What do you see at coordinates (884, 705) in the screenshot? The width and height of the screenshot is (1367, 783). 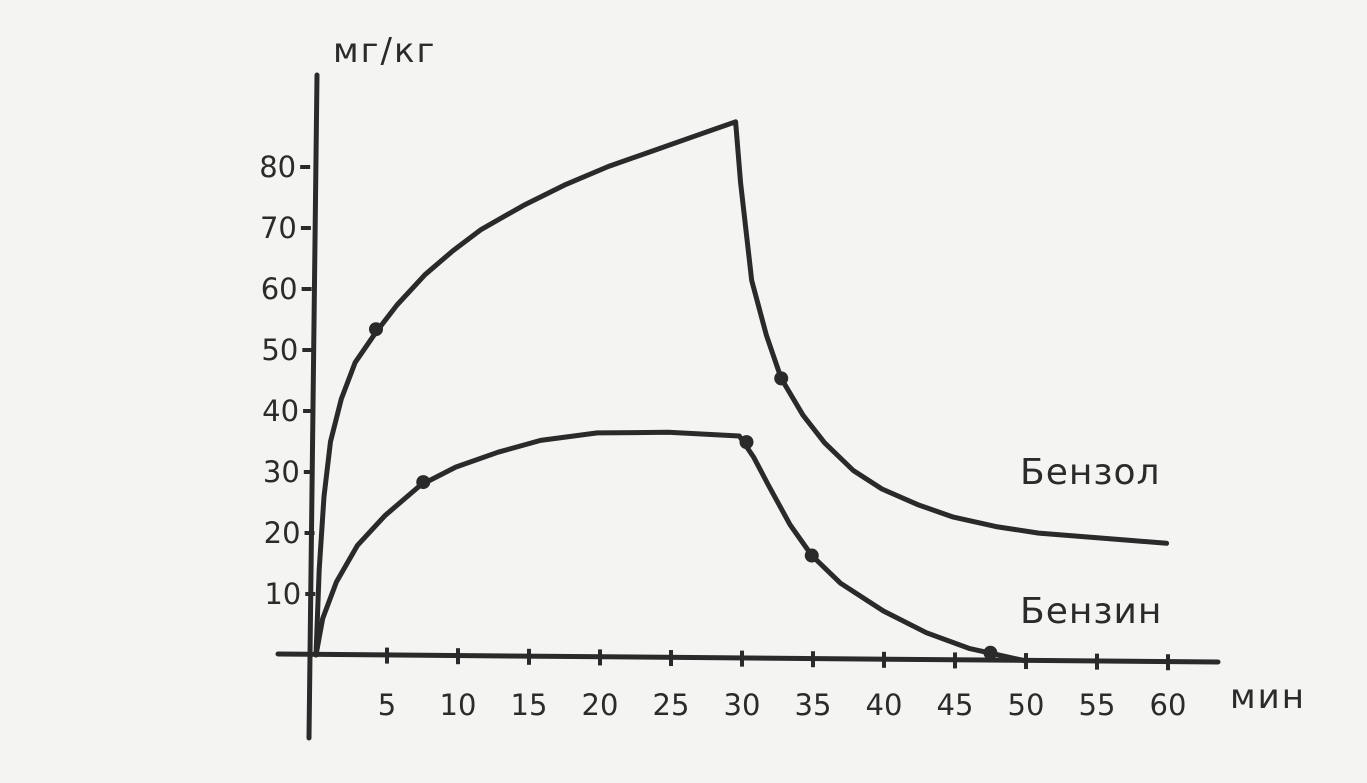 I see `x-tick-label: 40` at bounding box center [884, 705].